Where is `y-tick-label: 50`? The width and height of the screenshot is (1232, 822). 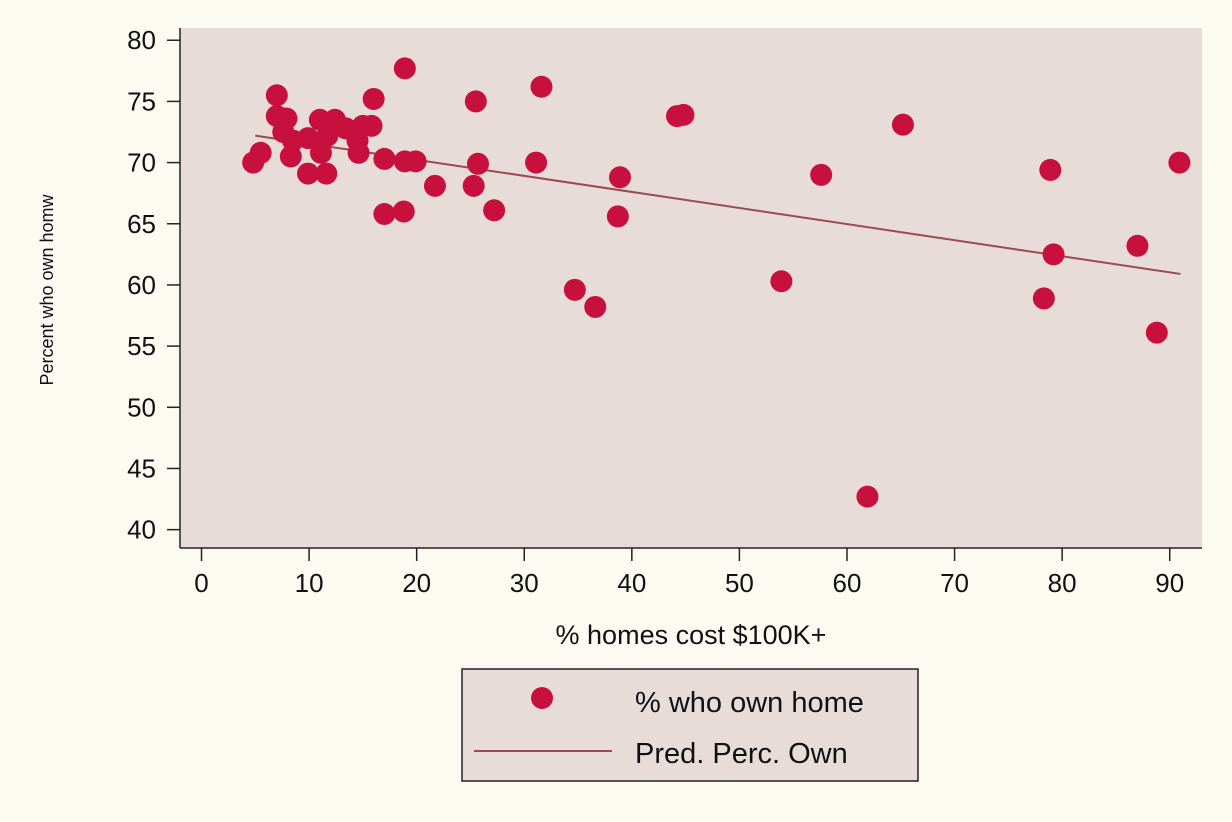 y-tick-label: 50 is located at coordinates (141, 407).